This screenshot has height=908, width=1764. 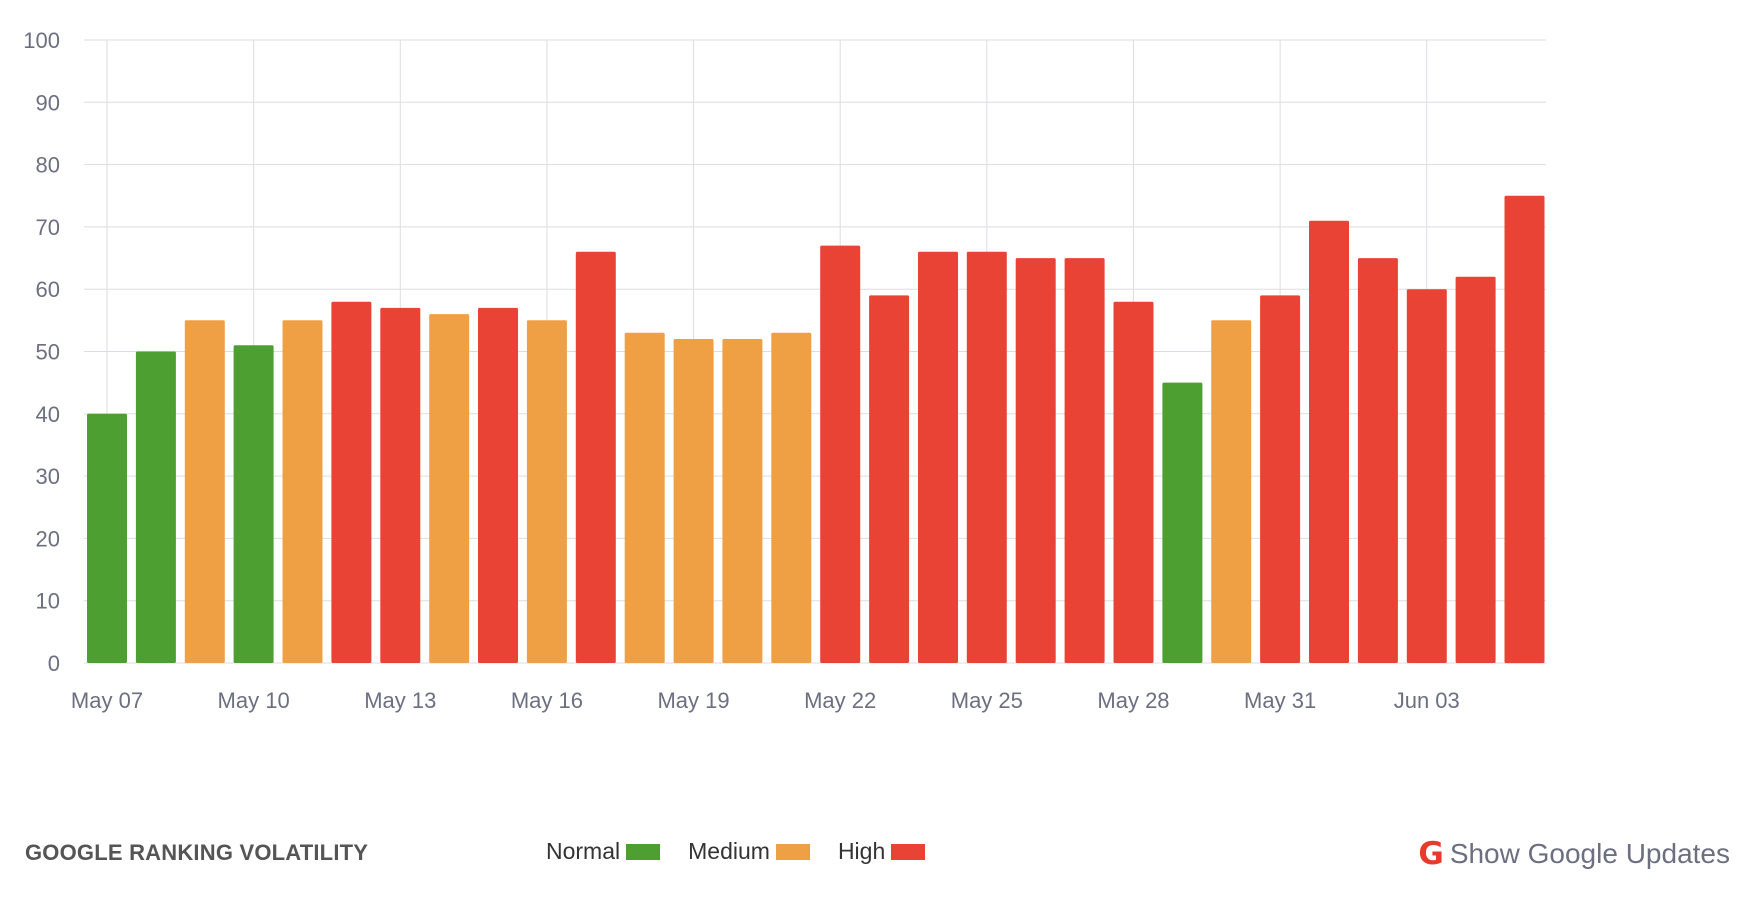 I want to click on y-tick-label: 20, so click(x=48, y=538).